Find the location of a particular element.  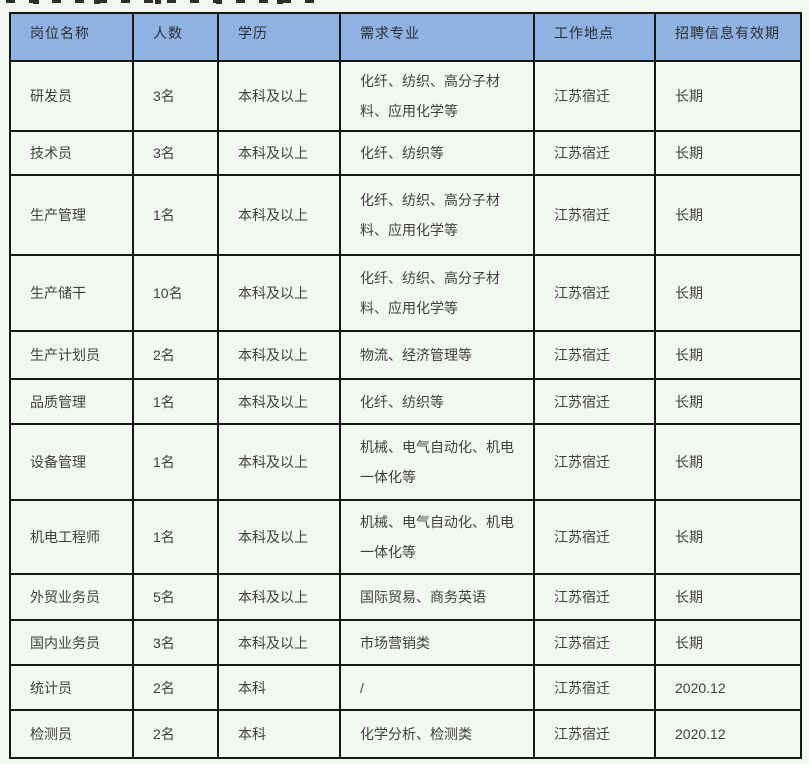

table-row: 品质管理 1名 本科及以上 化纤、纺织等 江苏宿迁 长期 is located at coordinates (405, 401).